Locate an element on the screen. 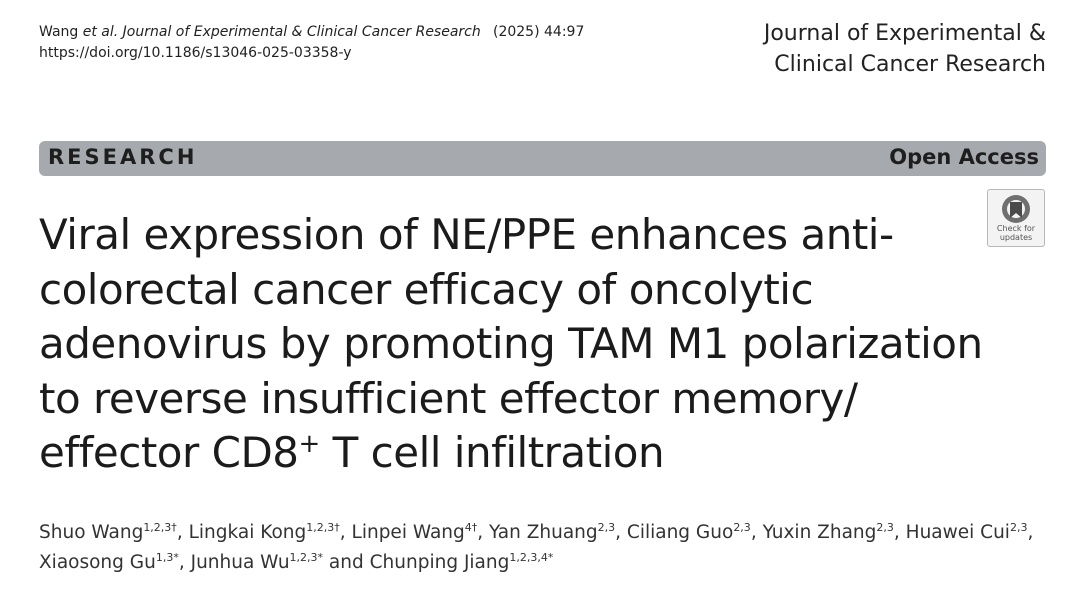 This screenshot has height=602, width=1080. author: Ciliang Guo2,3 is located at coordinates (689, 532).